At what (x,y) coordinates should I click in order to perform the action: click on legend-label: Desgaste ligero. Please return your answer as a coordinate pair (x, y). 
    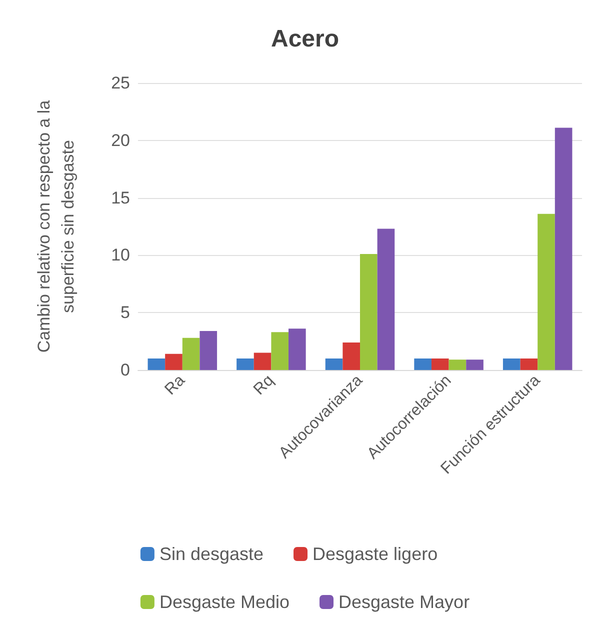
    Looking at the image, I should click on (375, 554).